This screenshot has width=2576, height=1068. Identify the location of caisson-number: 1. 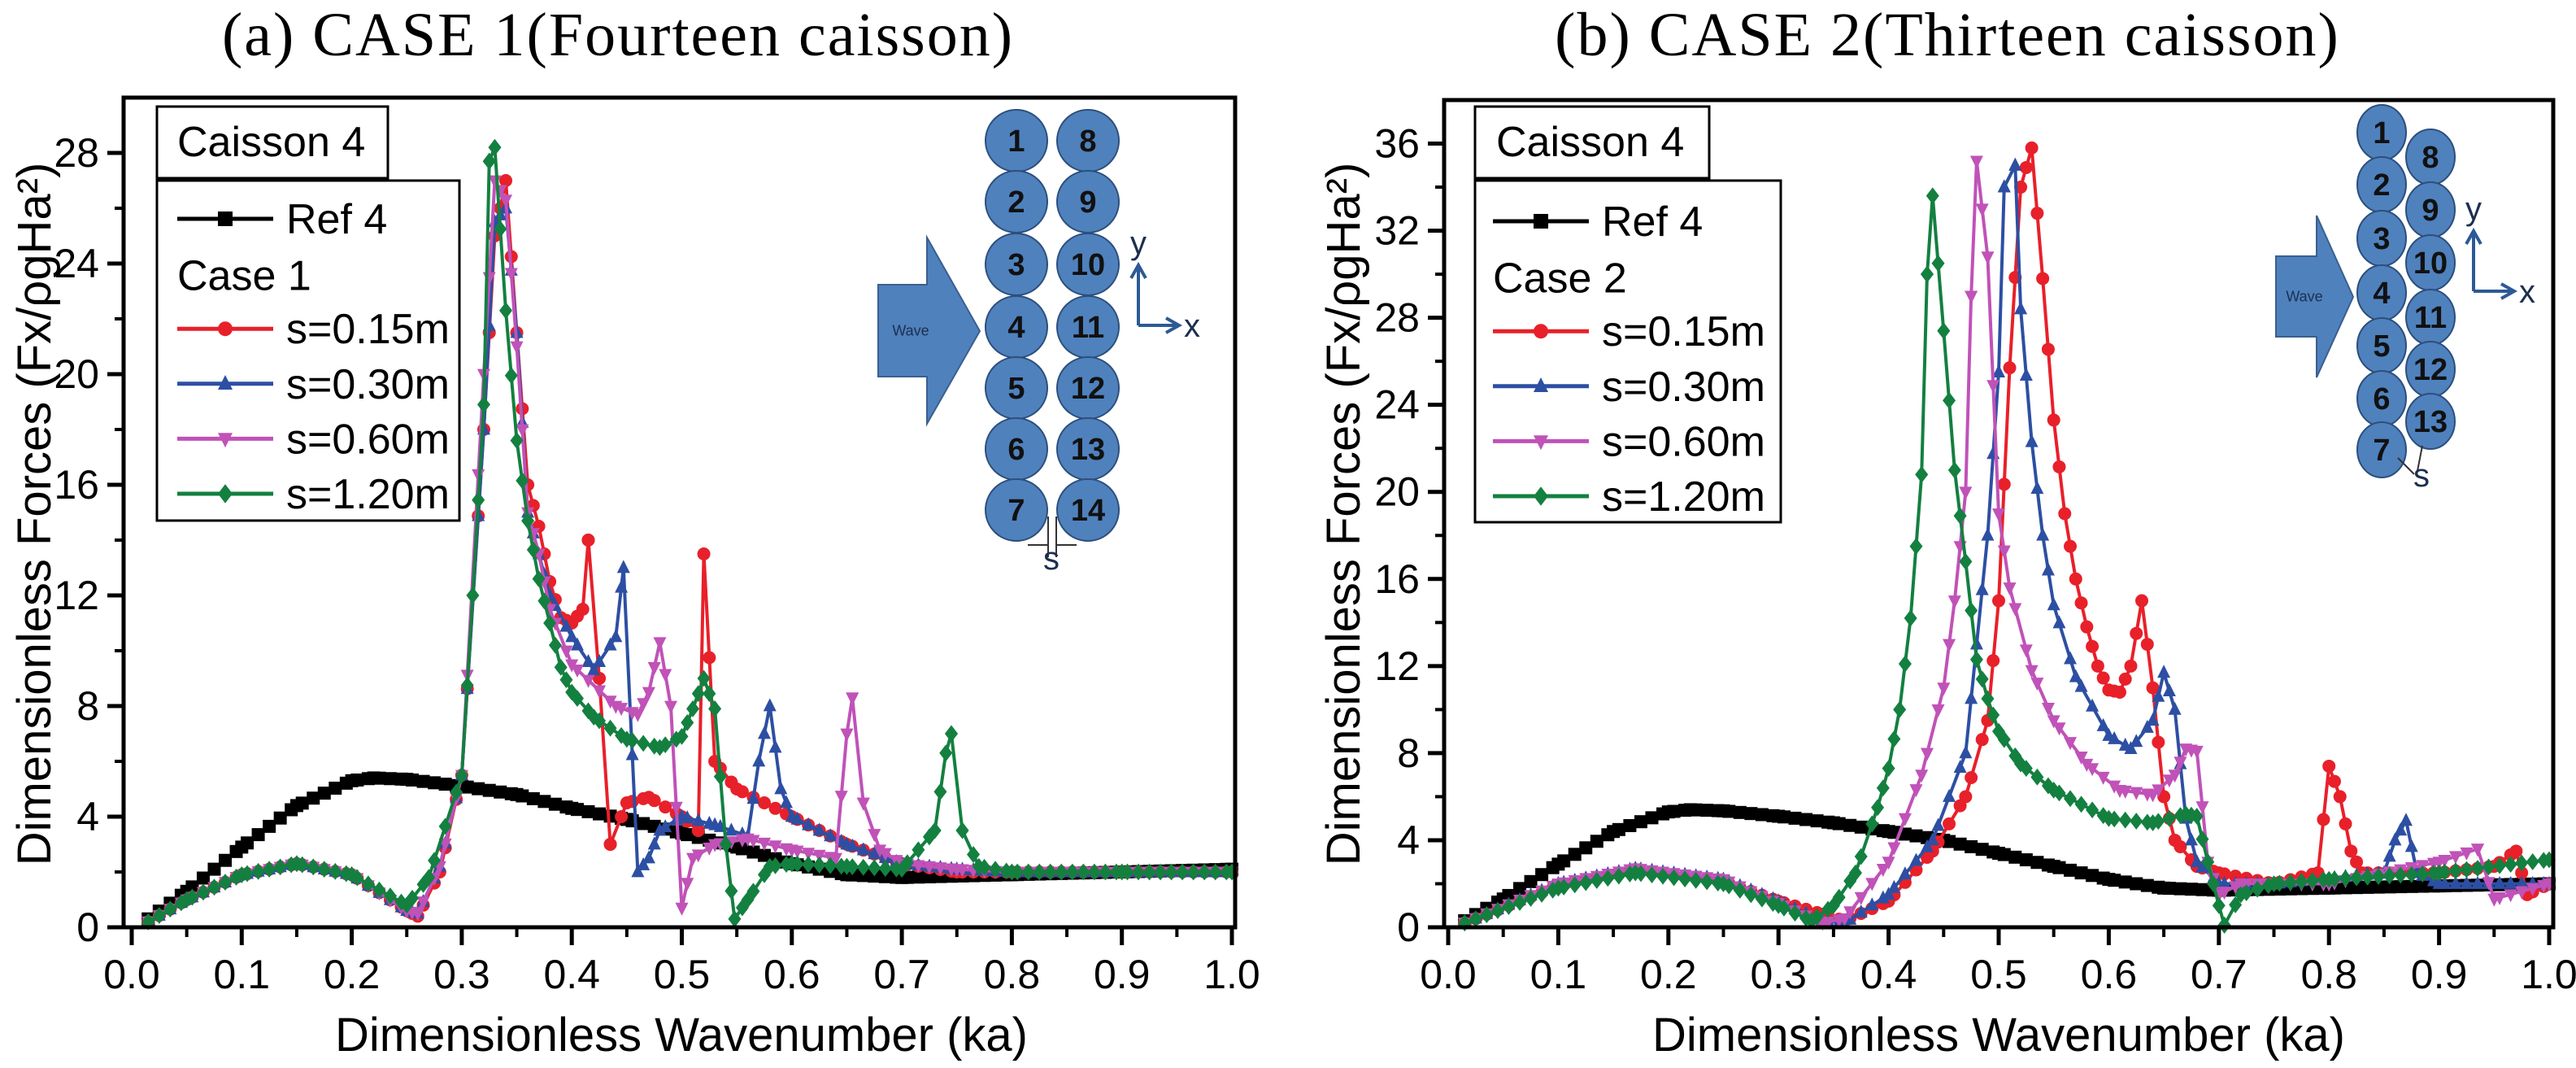
(1016, 141).